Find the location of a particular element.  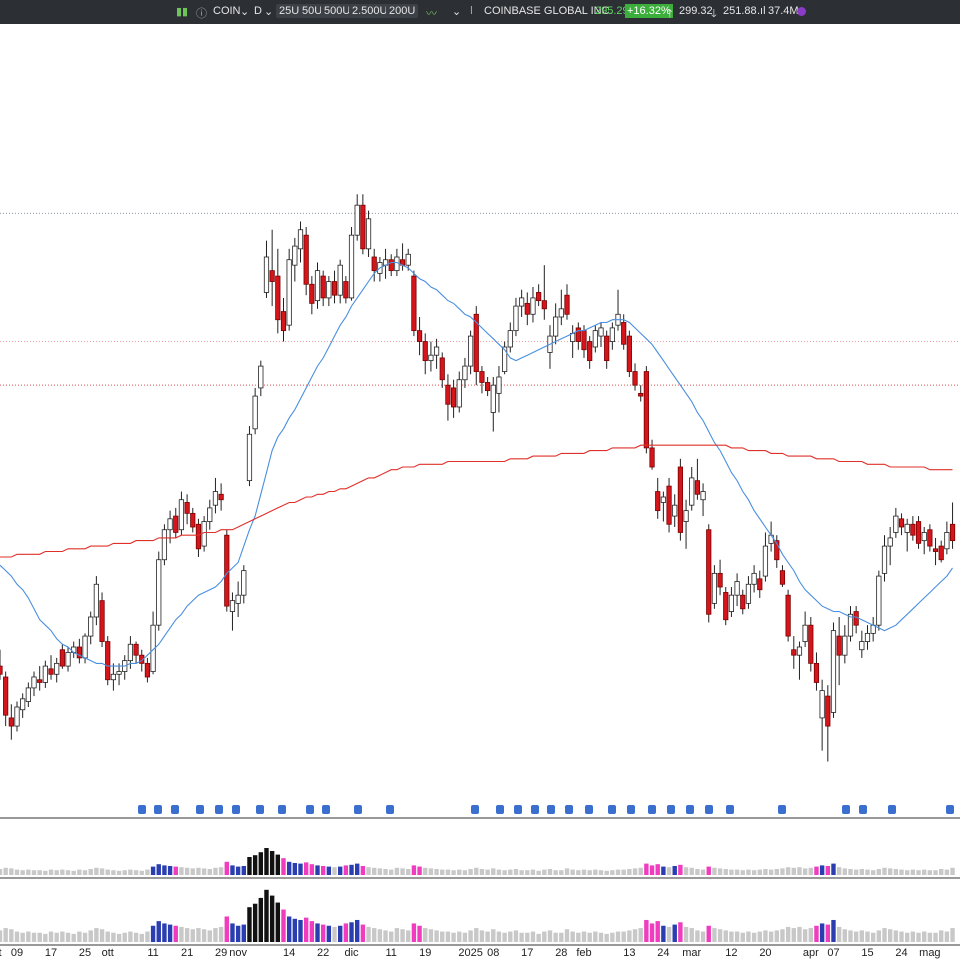

size-button: 500U is located at coordinates (337, 11).